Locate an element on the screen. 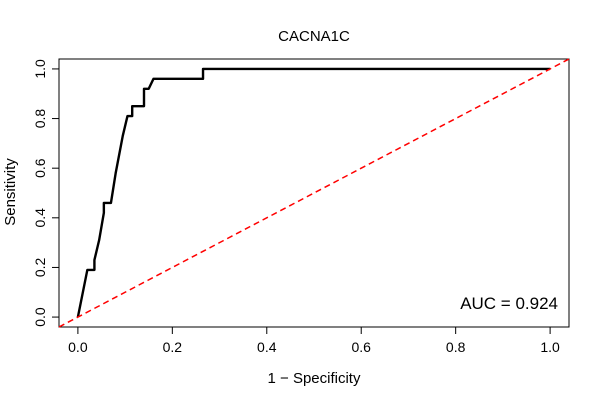 The width and height of the screenshot is (600, 400). y-tick-label: 0.2 is located at coordinates (40, 268).